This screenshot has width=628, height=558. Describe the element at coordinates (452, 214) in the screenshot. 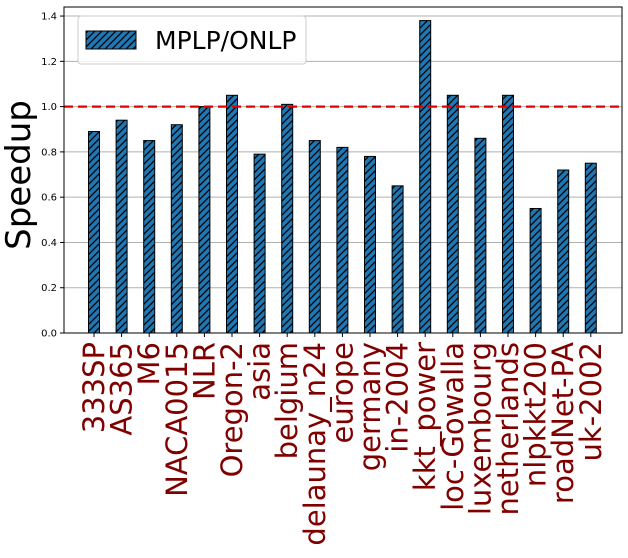

I see `bar-loc-Gowalla` at that location.